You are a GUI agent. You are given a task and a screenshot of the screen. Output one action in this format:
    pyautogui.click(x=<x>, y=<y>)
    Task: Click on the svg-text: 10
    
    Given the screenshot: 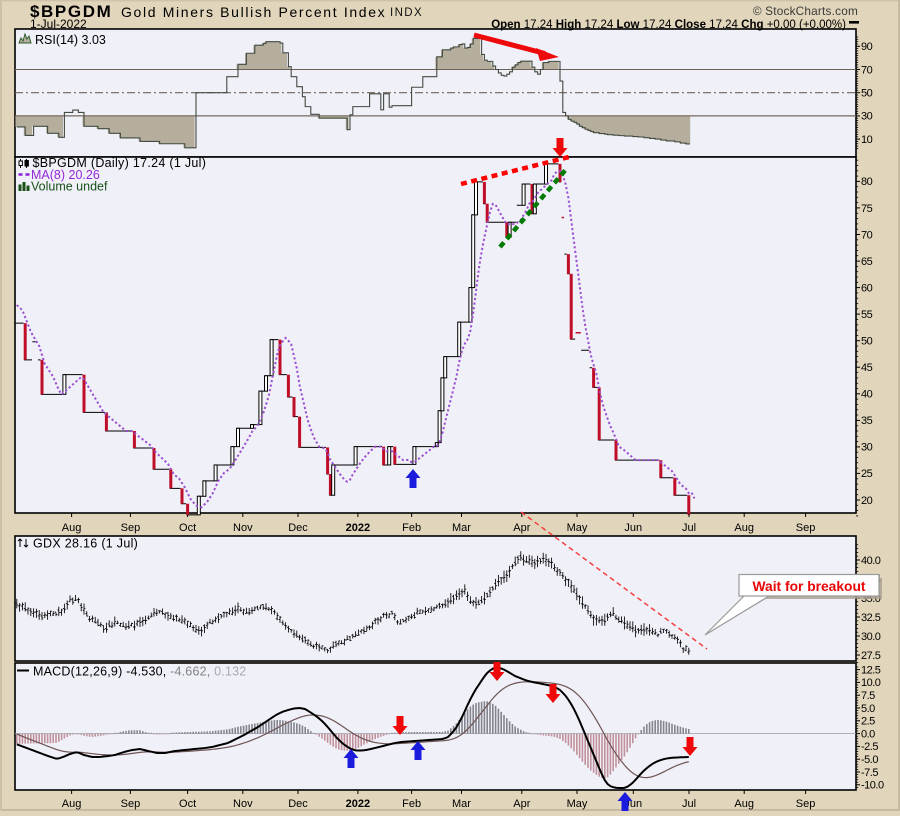 What is the action you would take?
    pyautogui.click(x=867, y=140)
    